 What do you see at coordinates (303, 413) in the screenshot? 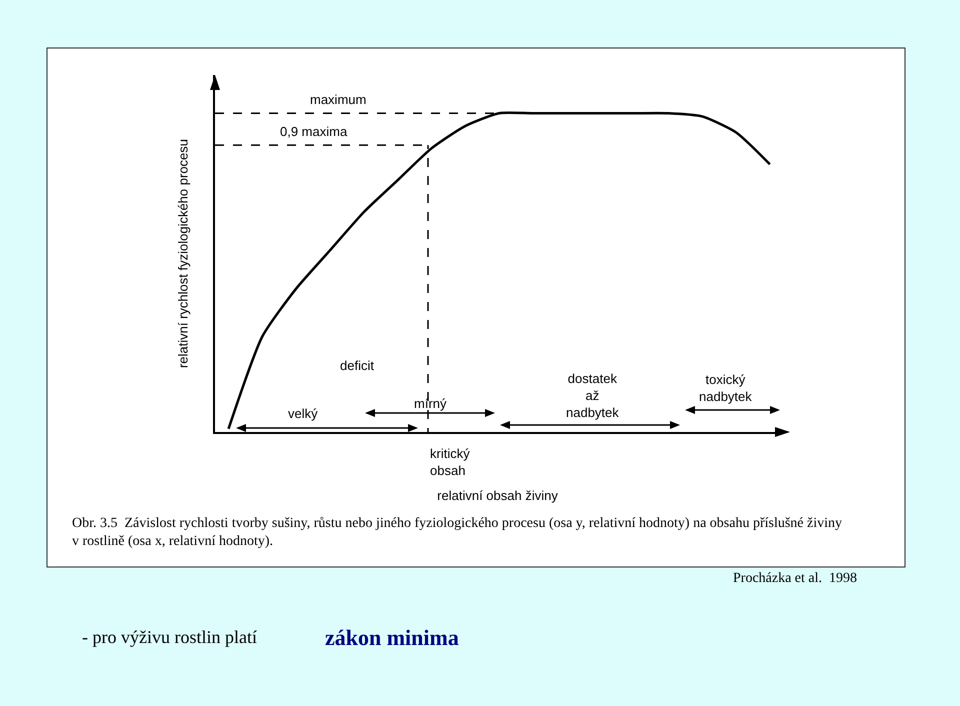
I see `annotation: velký` at bounding box center [303, 413].